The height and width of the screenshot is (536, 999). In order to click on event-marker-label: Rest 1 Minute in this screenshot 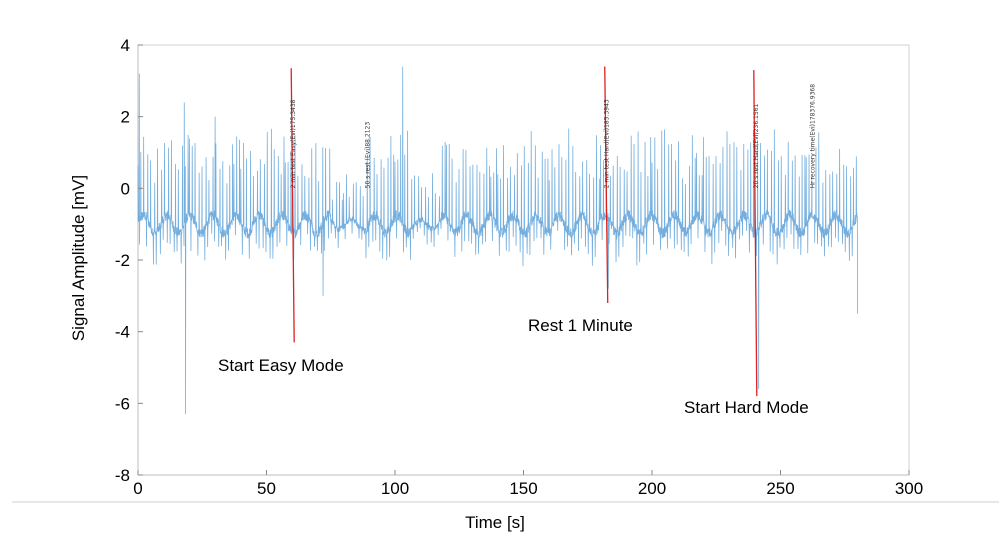, I will do `click(580, 325)`.